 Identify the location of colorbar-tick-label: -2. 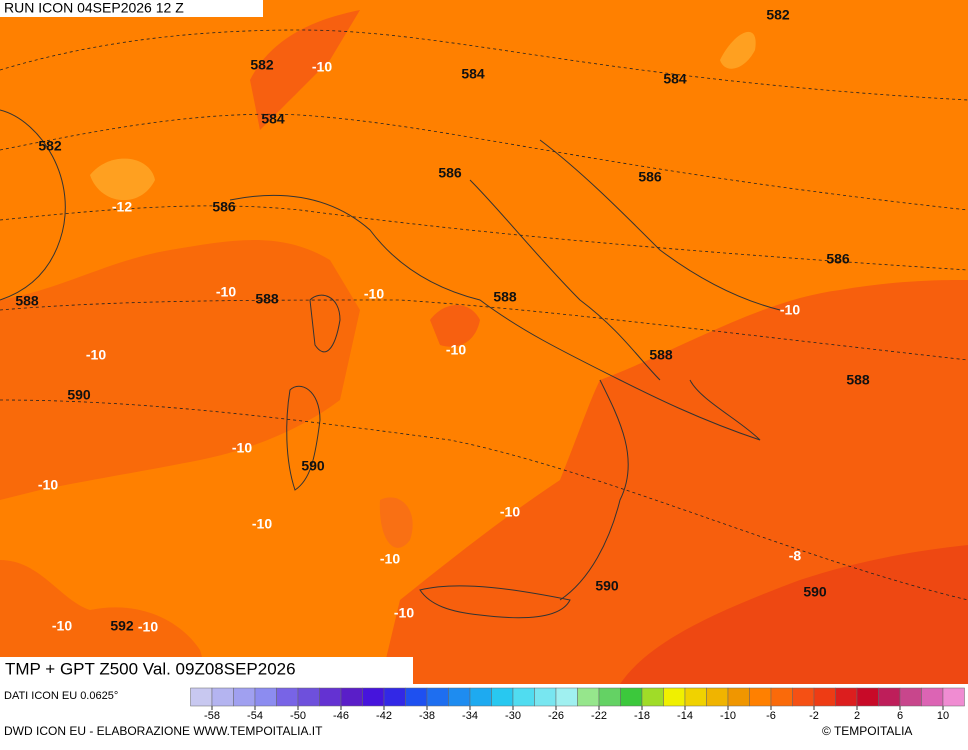
(814, 716).